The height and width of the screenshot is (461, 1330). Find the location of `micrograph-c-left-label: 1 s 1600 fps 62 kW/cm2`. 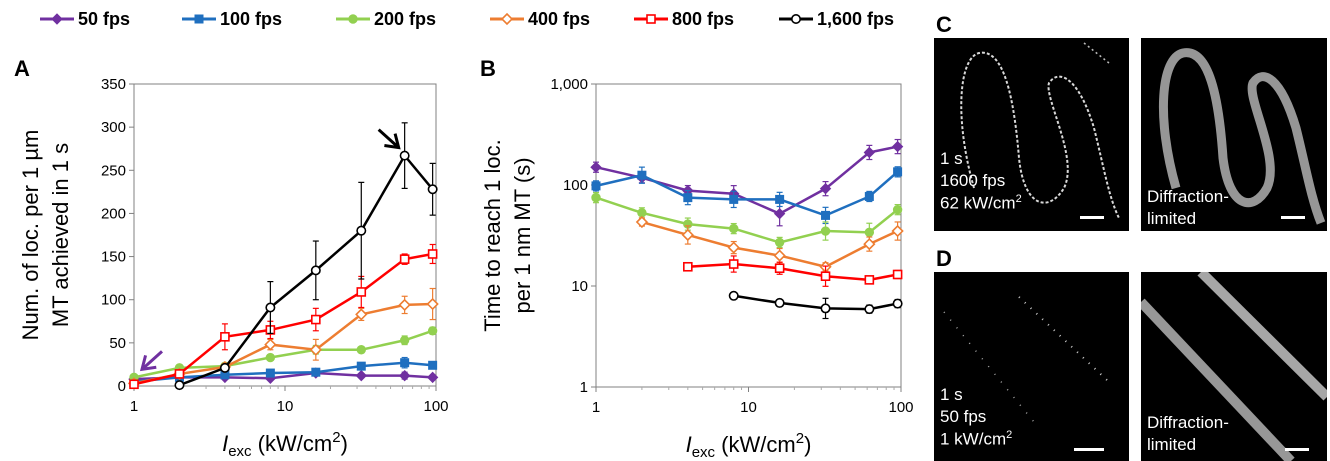

micrograph-c-left-label: 1 s 1600 fps 62 kW/cm2 is located at coordinates (981, 181).